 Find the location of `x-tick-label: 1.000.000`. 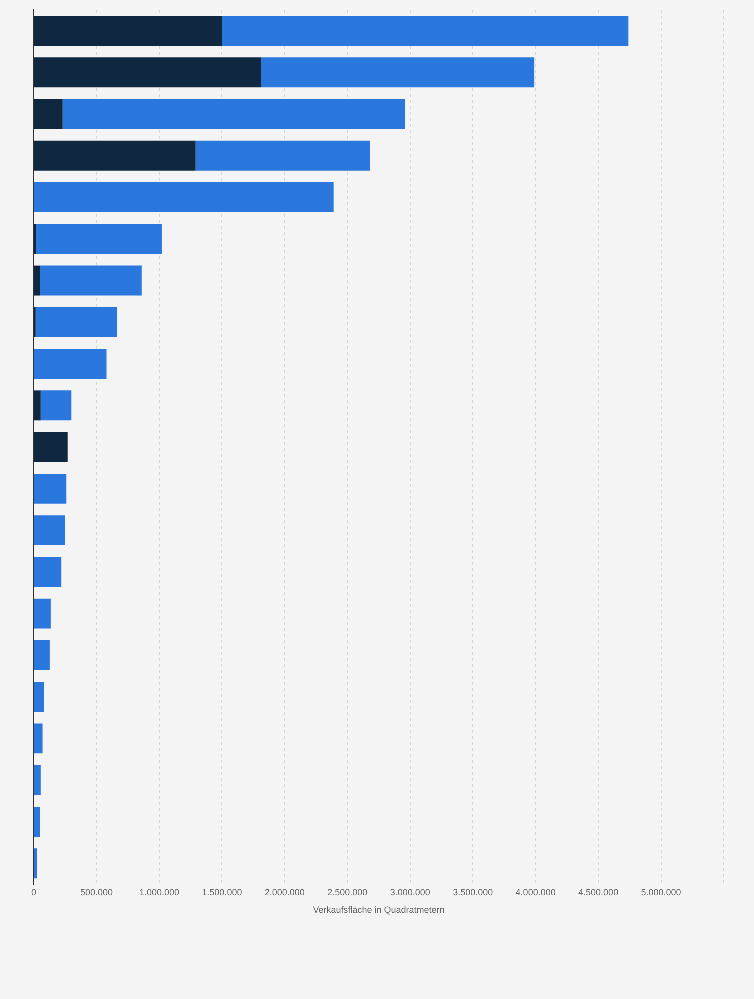

x-tick-label: 1.000.000 is located at coordinates (159, 892).